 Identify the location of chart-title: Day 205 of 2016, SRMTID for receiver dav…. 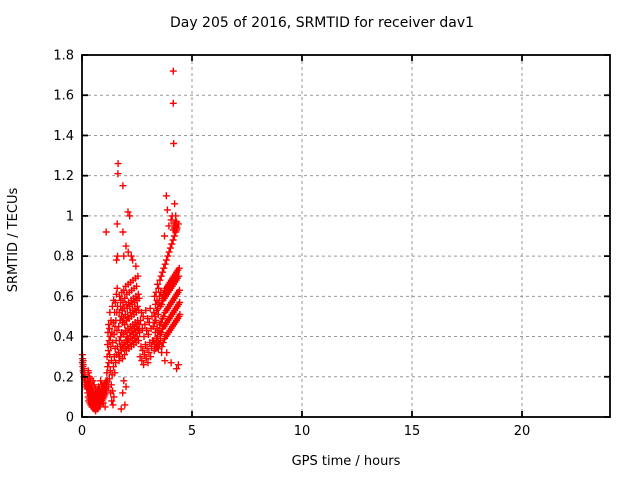
(322, 23).